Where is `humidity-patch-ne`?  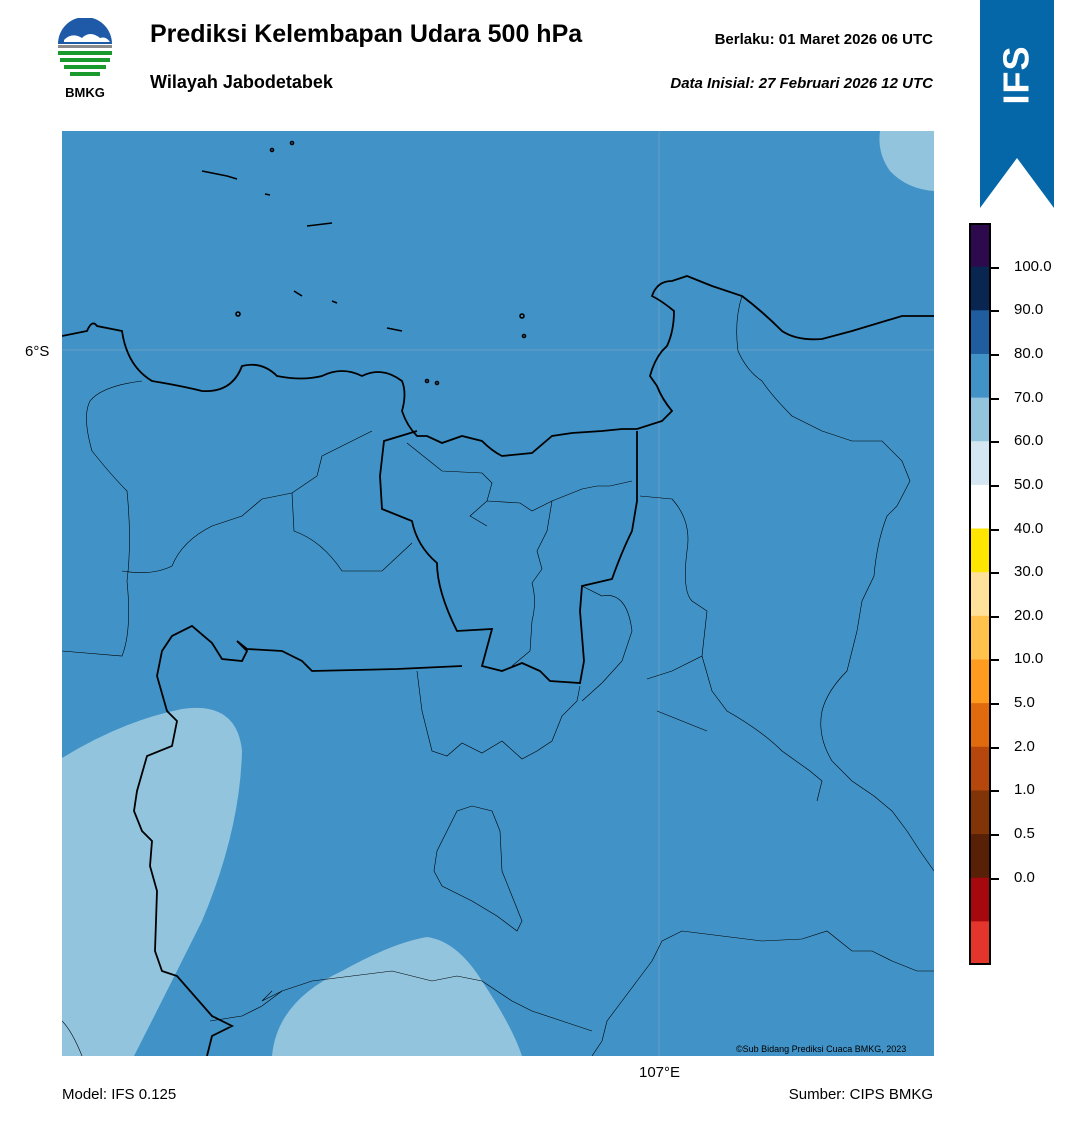
humidity-patch-ne is located at coordinates (906, 161).